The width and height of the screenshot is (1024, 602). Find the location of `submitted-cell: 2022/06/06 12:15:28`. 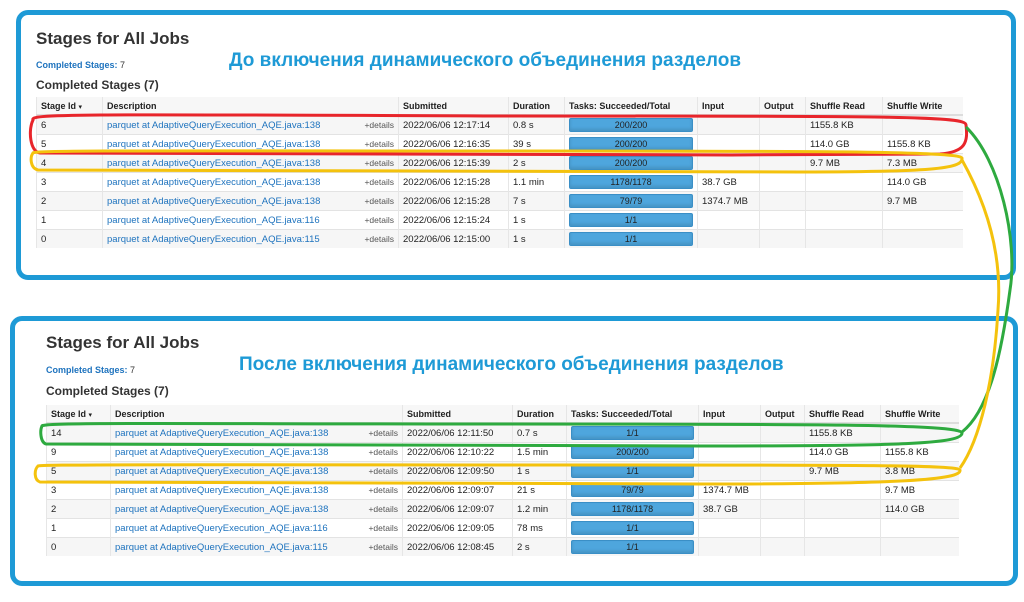

submitted-cell: 2022/06/06 12:15:28 is located at coordinates (453, 182).